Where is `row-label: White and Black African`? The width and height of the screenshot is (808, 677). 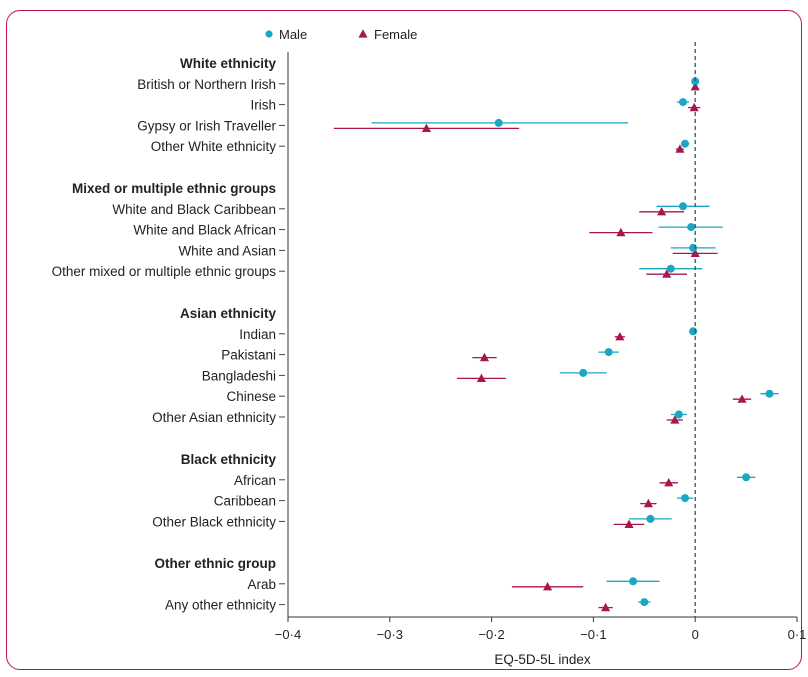 row-label: White and Black African is located at coordinates (204, 230).